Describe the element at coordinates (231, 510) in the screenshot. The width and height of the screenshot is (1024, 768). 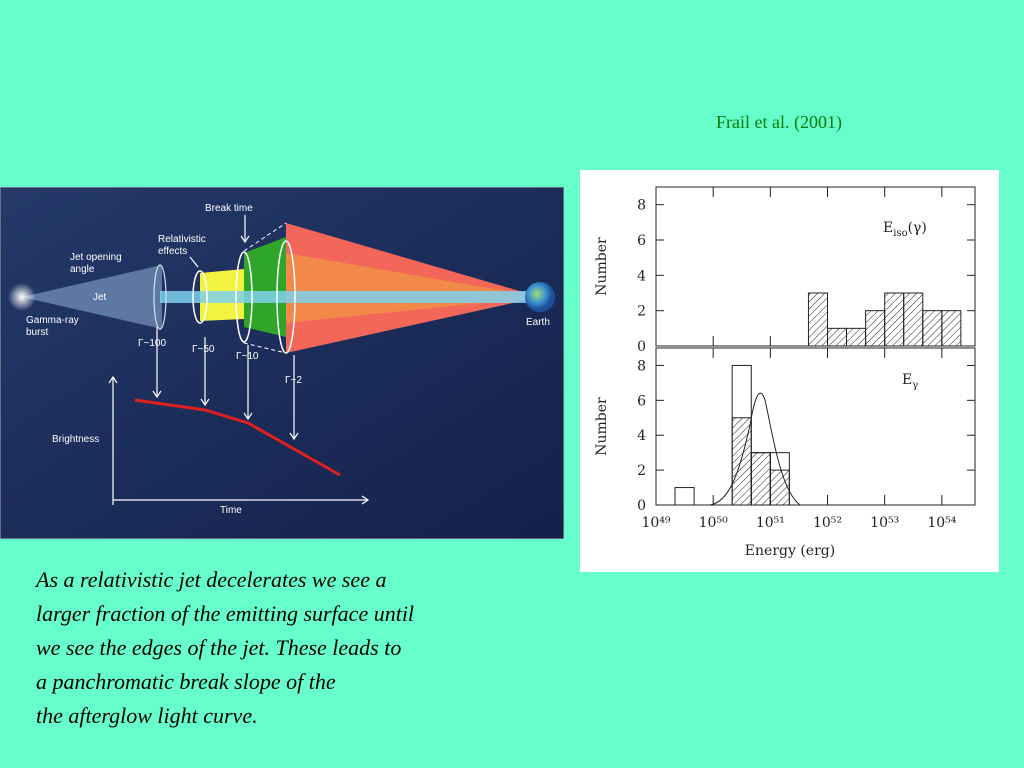
I see `label: Time` at that location.